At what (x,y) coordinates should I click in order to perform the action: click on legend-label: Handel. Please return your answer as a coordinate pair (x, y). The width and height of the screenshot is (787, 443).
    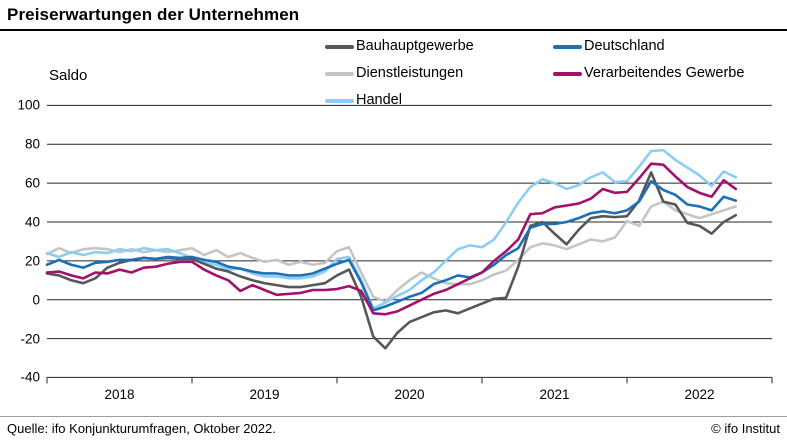
    Looking at the image, I should click on (379, 100).